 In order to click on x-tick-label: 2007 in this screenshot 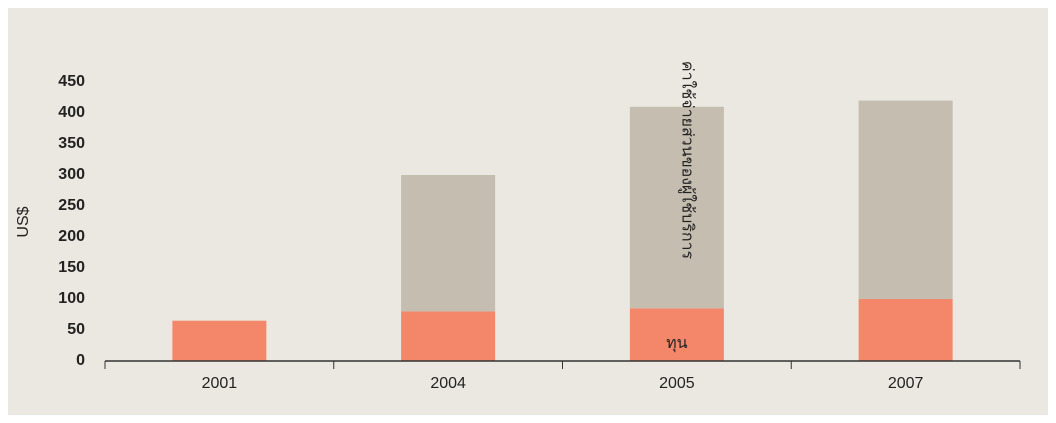, I will do `click(906, 383)`.